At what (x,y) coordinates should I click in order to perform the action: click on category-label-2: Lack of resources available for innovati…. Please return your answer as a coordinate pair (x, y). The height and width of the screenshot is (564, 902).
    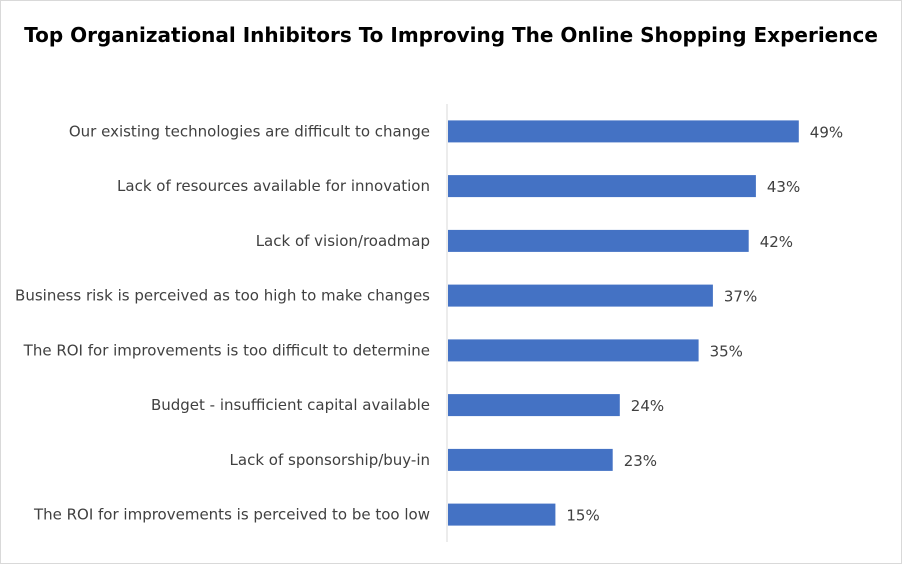
    Looking at the image, I should click on (273, 186).